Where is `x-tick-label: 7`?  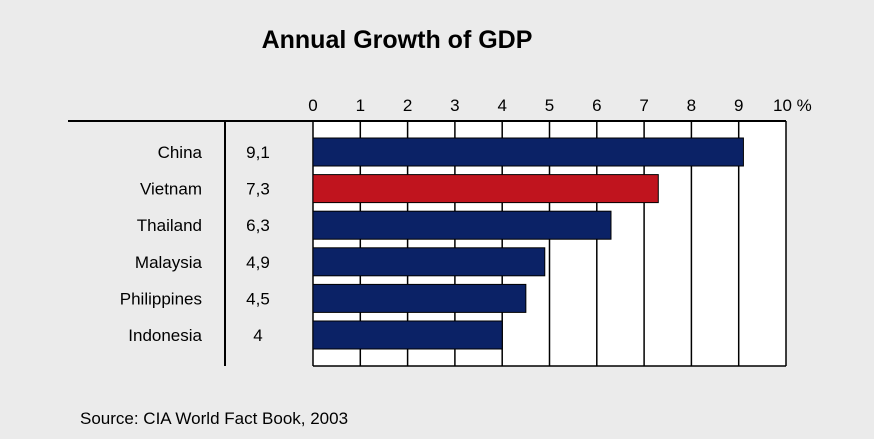 x-tick-label: 7 is located at coordinates (643, 105).